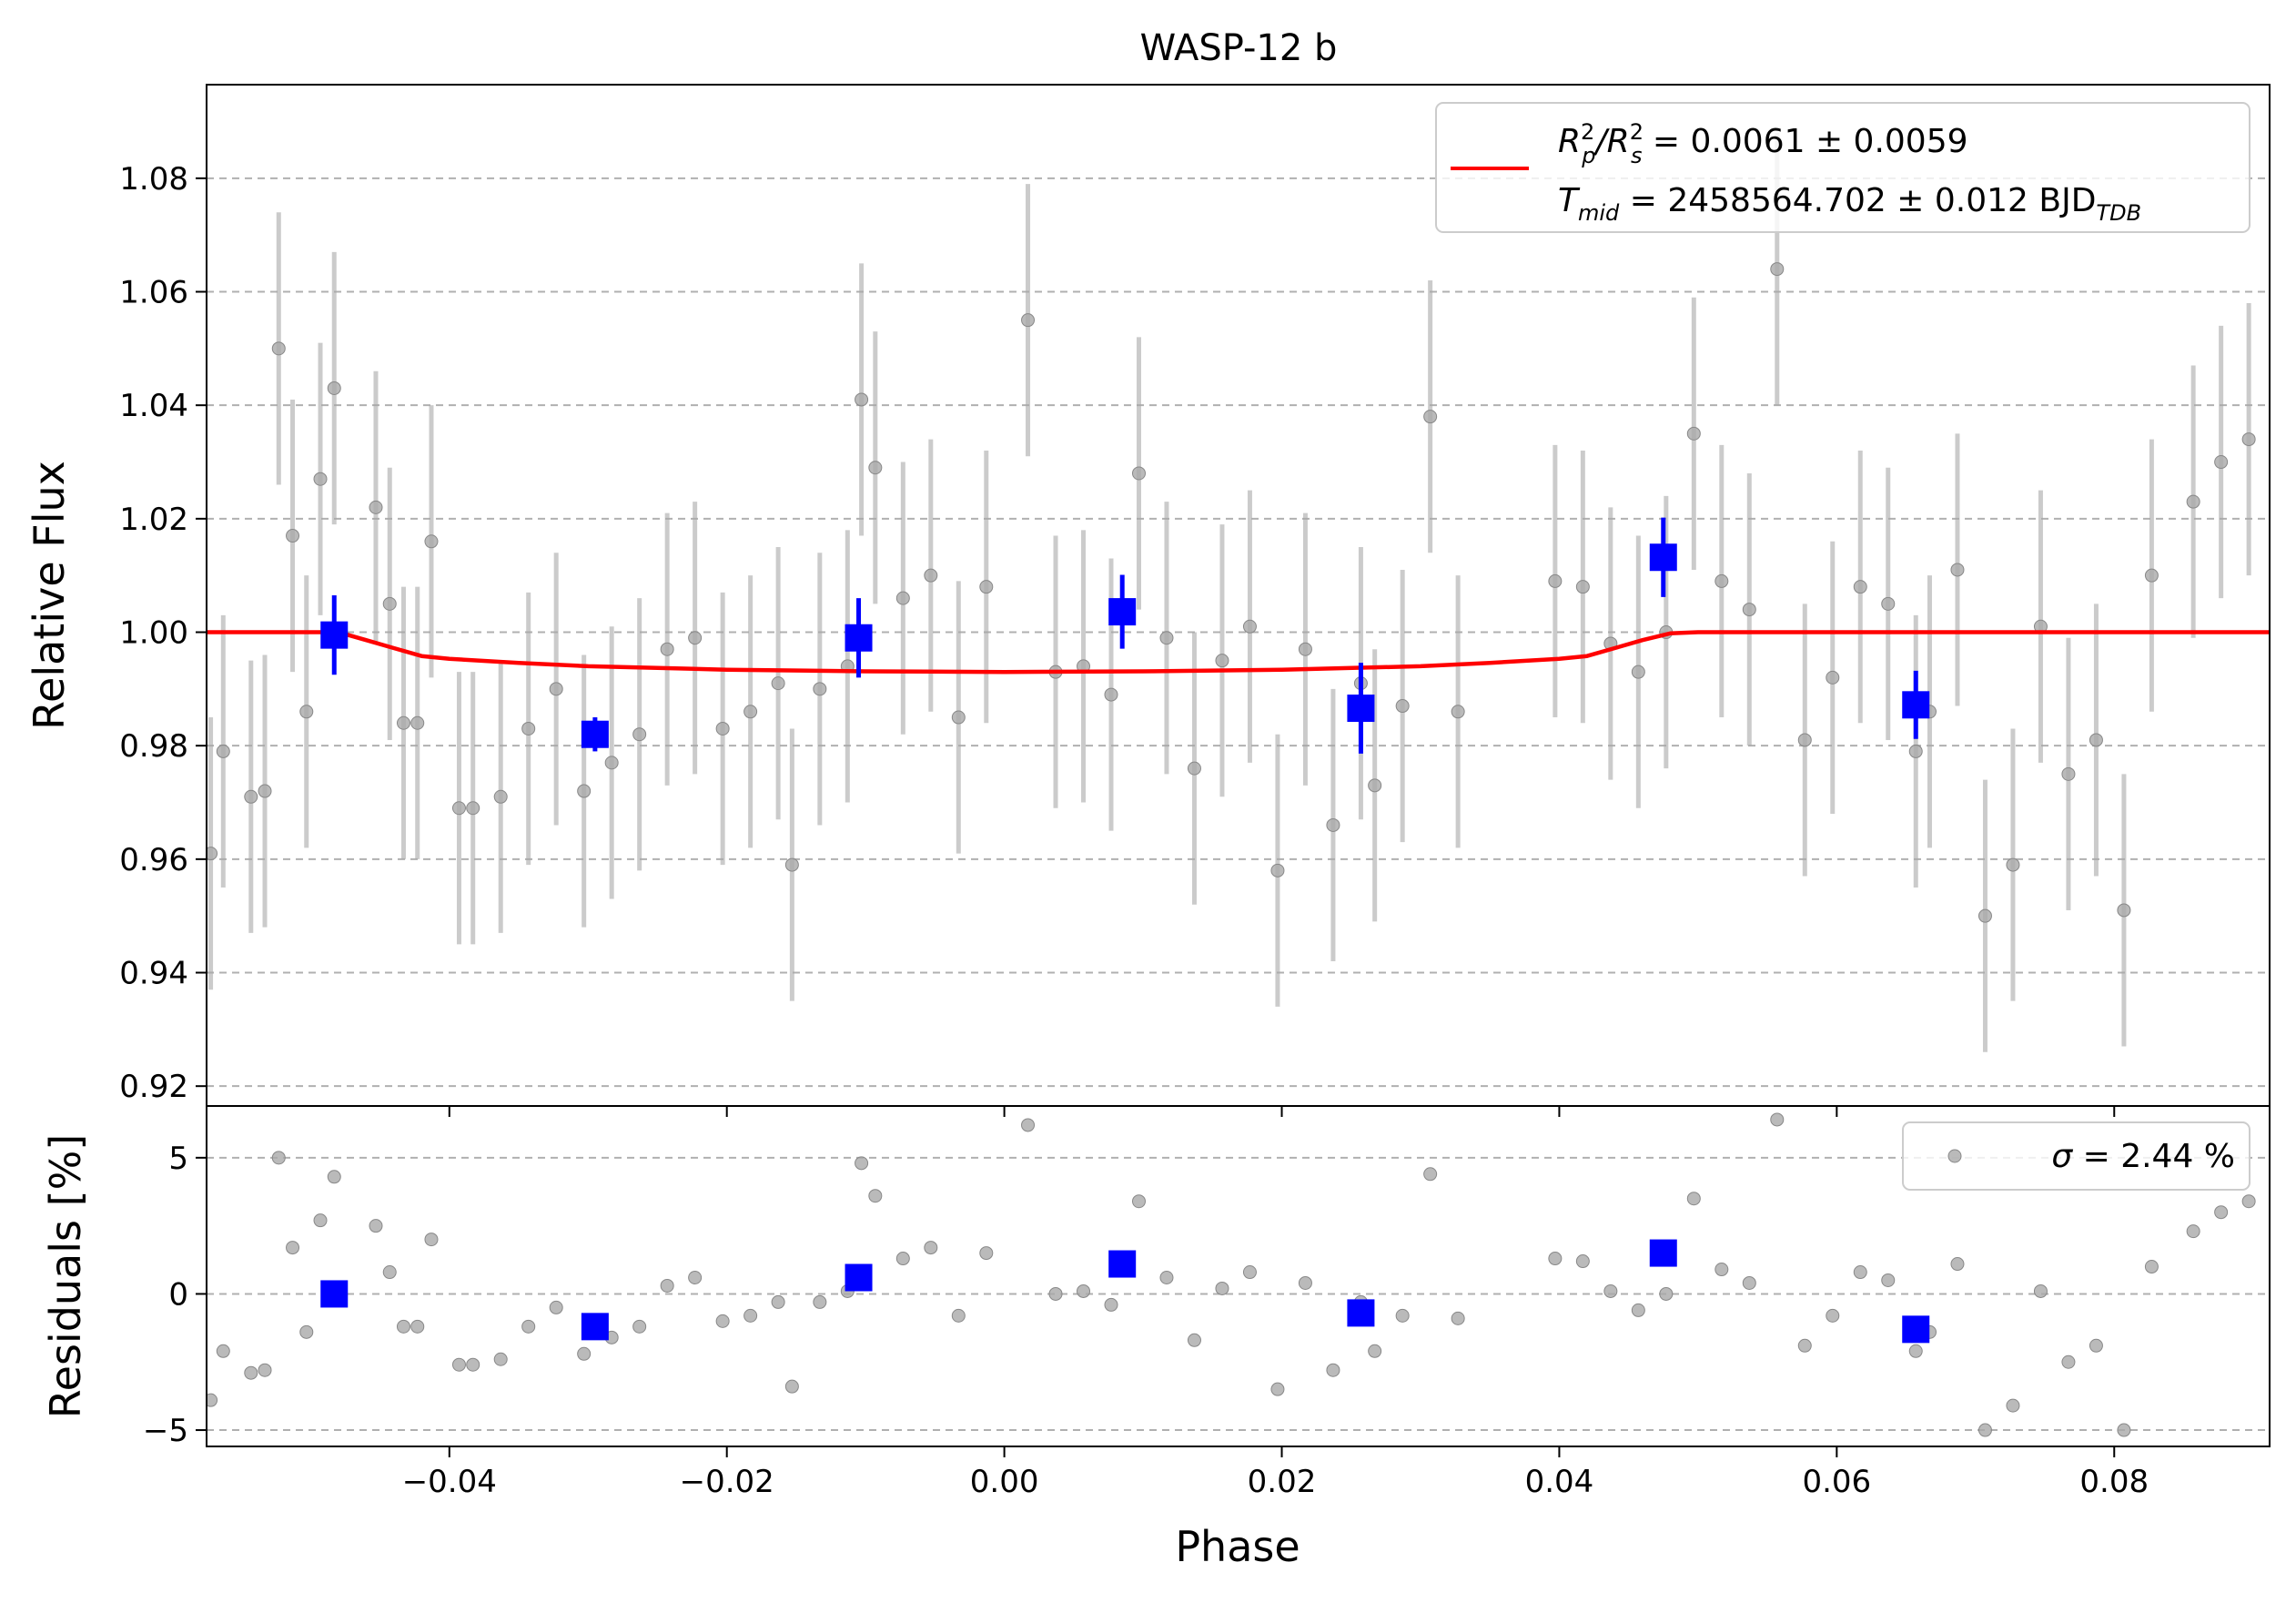 Image resolution: width=2296 pixels, height=1603 pixels. I want to click on residuals-y-ticks: −5 0 5, so click(175, 1295).